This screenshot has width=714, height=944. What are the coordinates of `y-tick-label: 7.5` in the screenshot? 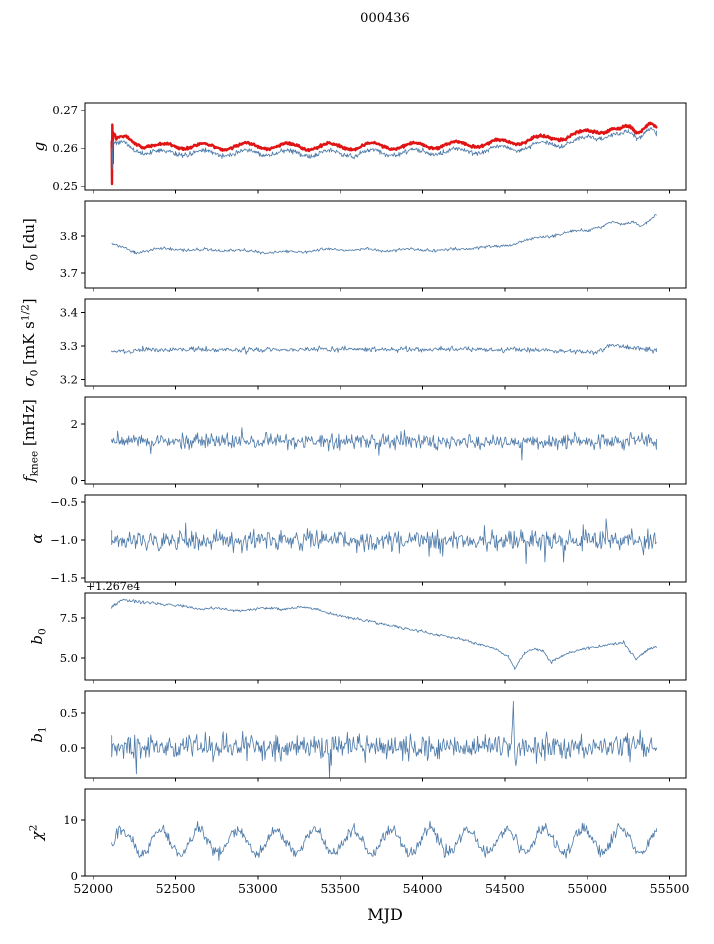 It's located at (69, 618).